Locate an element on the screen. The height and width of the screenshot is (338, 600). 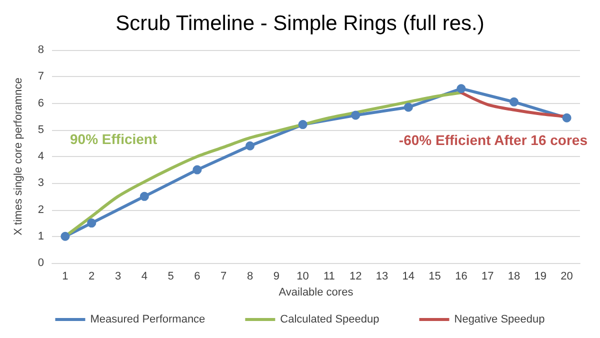
x-tick-label: 16 is located at coordinates (461, 276).